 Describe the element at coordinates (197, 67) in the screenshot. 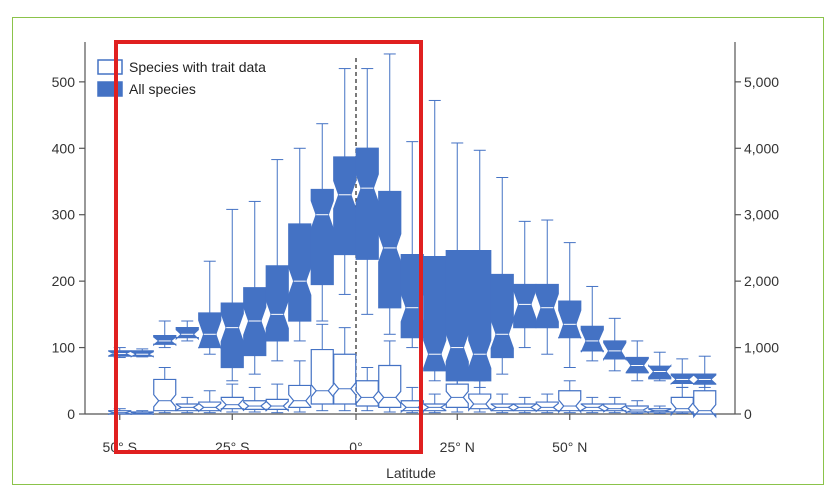

I see `legend-label-trait: Species with trait data` at that location.